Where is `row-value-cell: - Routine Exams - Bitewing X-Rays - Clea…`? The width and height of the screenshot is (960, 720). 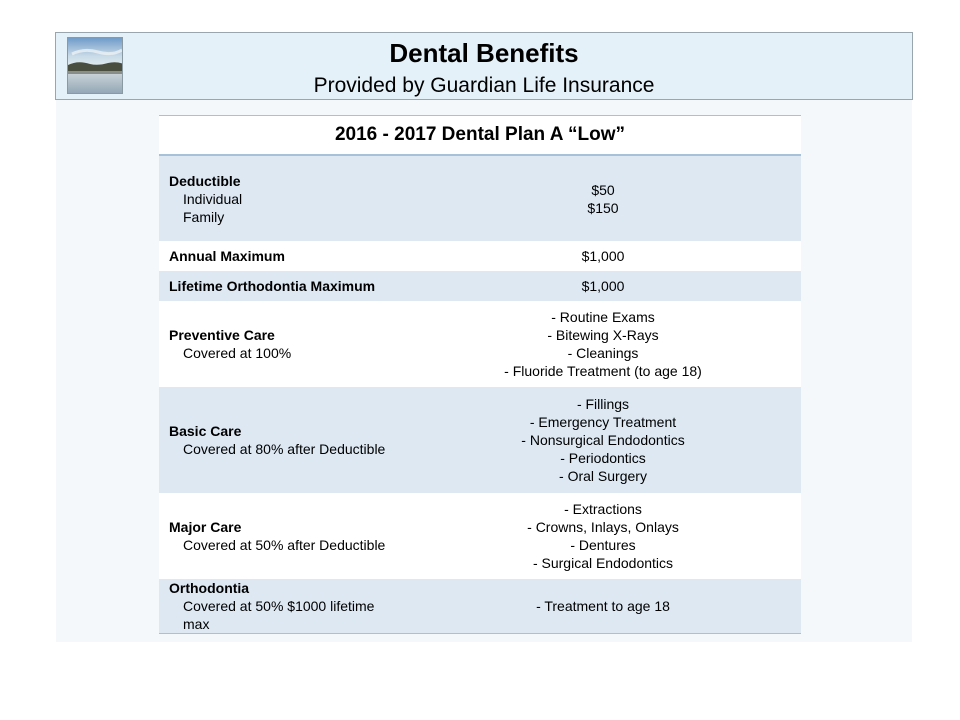 row-value-cell: - Routine Exams - Bitewing X-Rays - Clea… is located at coordinates (603, 344).